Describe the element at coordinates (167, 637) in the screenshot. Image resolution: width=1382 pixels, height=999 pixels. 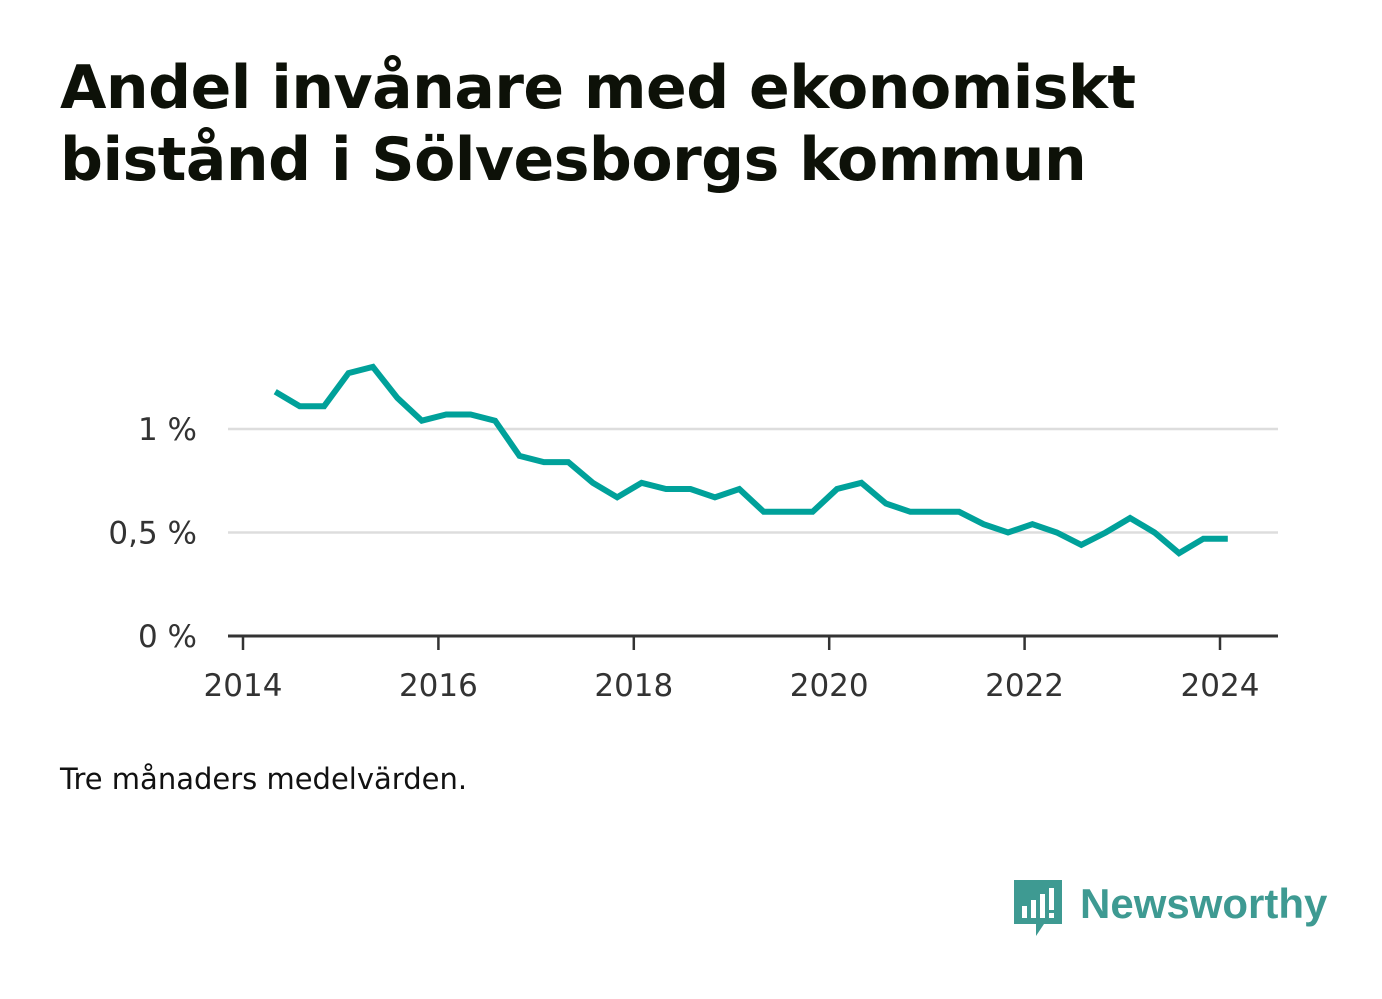
I see `y-tick-label: 0 %` at that location.